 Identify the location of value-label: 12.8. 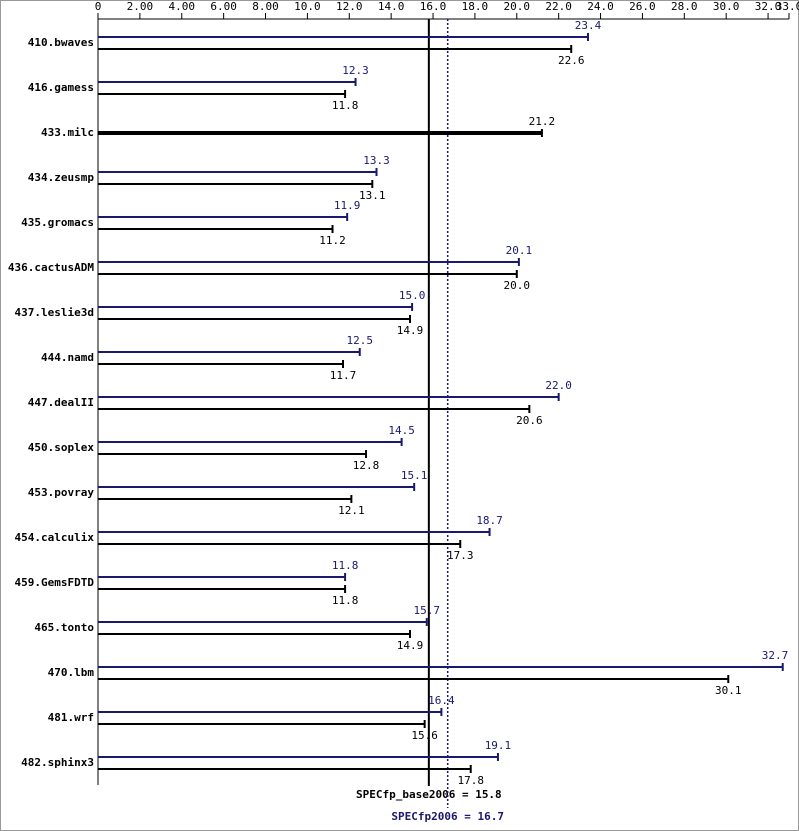
(366, 465).